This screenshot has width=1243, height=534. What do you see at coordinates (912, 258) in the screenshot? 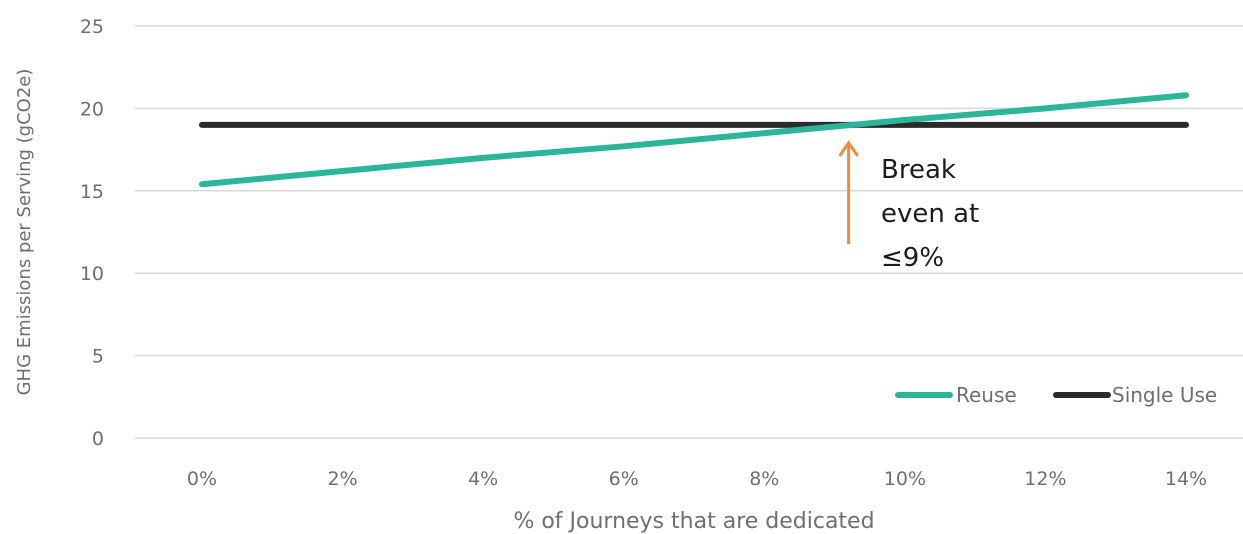
I see `annotation-line-3: ≤9%` at bounding box center [912, 258].